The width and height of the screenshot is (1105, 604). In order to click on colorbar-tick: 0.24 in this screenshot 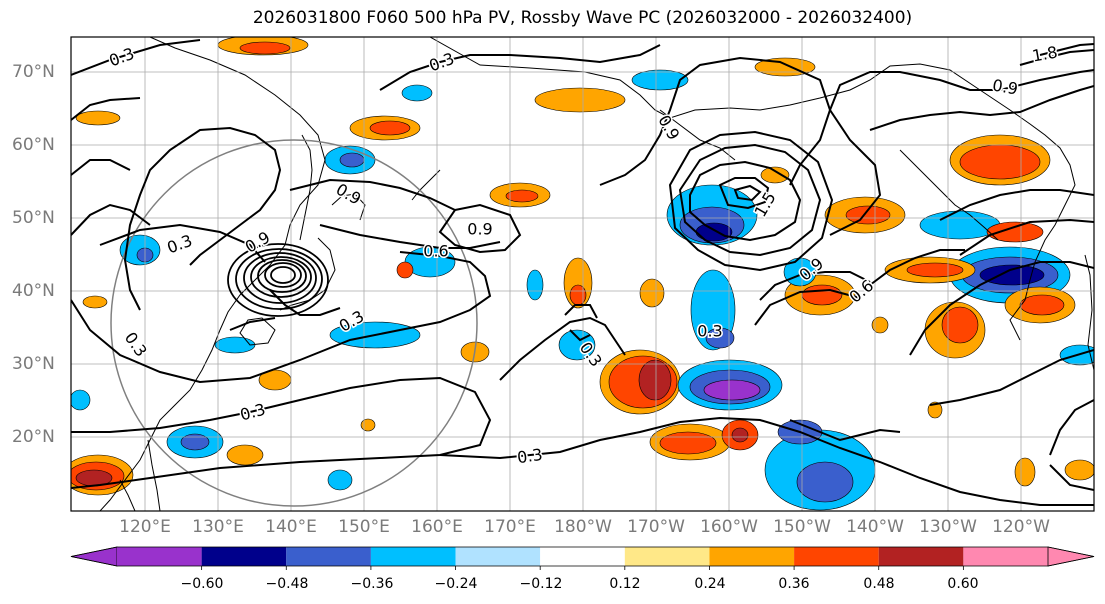, I will do `click(710, 584)`.